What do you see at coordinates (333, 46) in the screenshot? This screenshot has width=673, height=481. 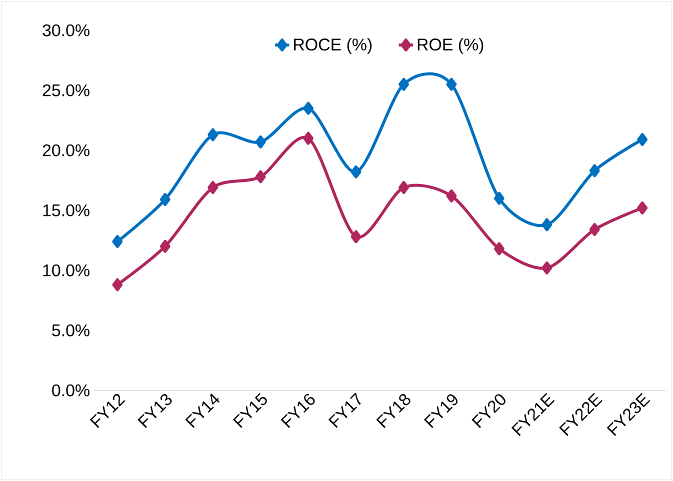 I see `legend-label: ROCE (%)` at bounding box center [333, 46].